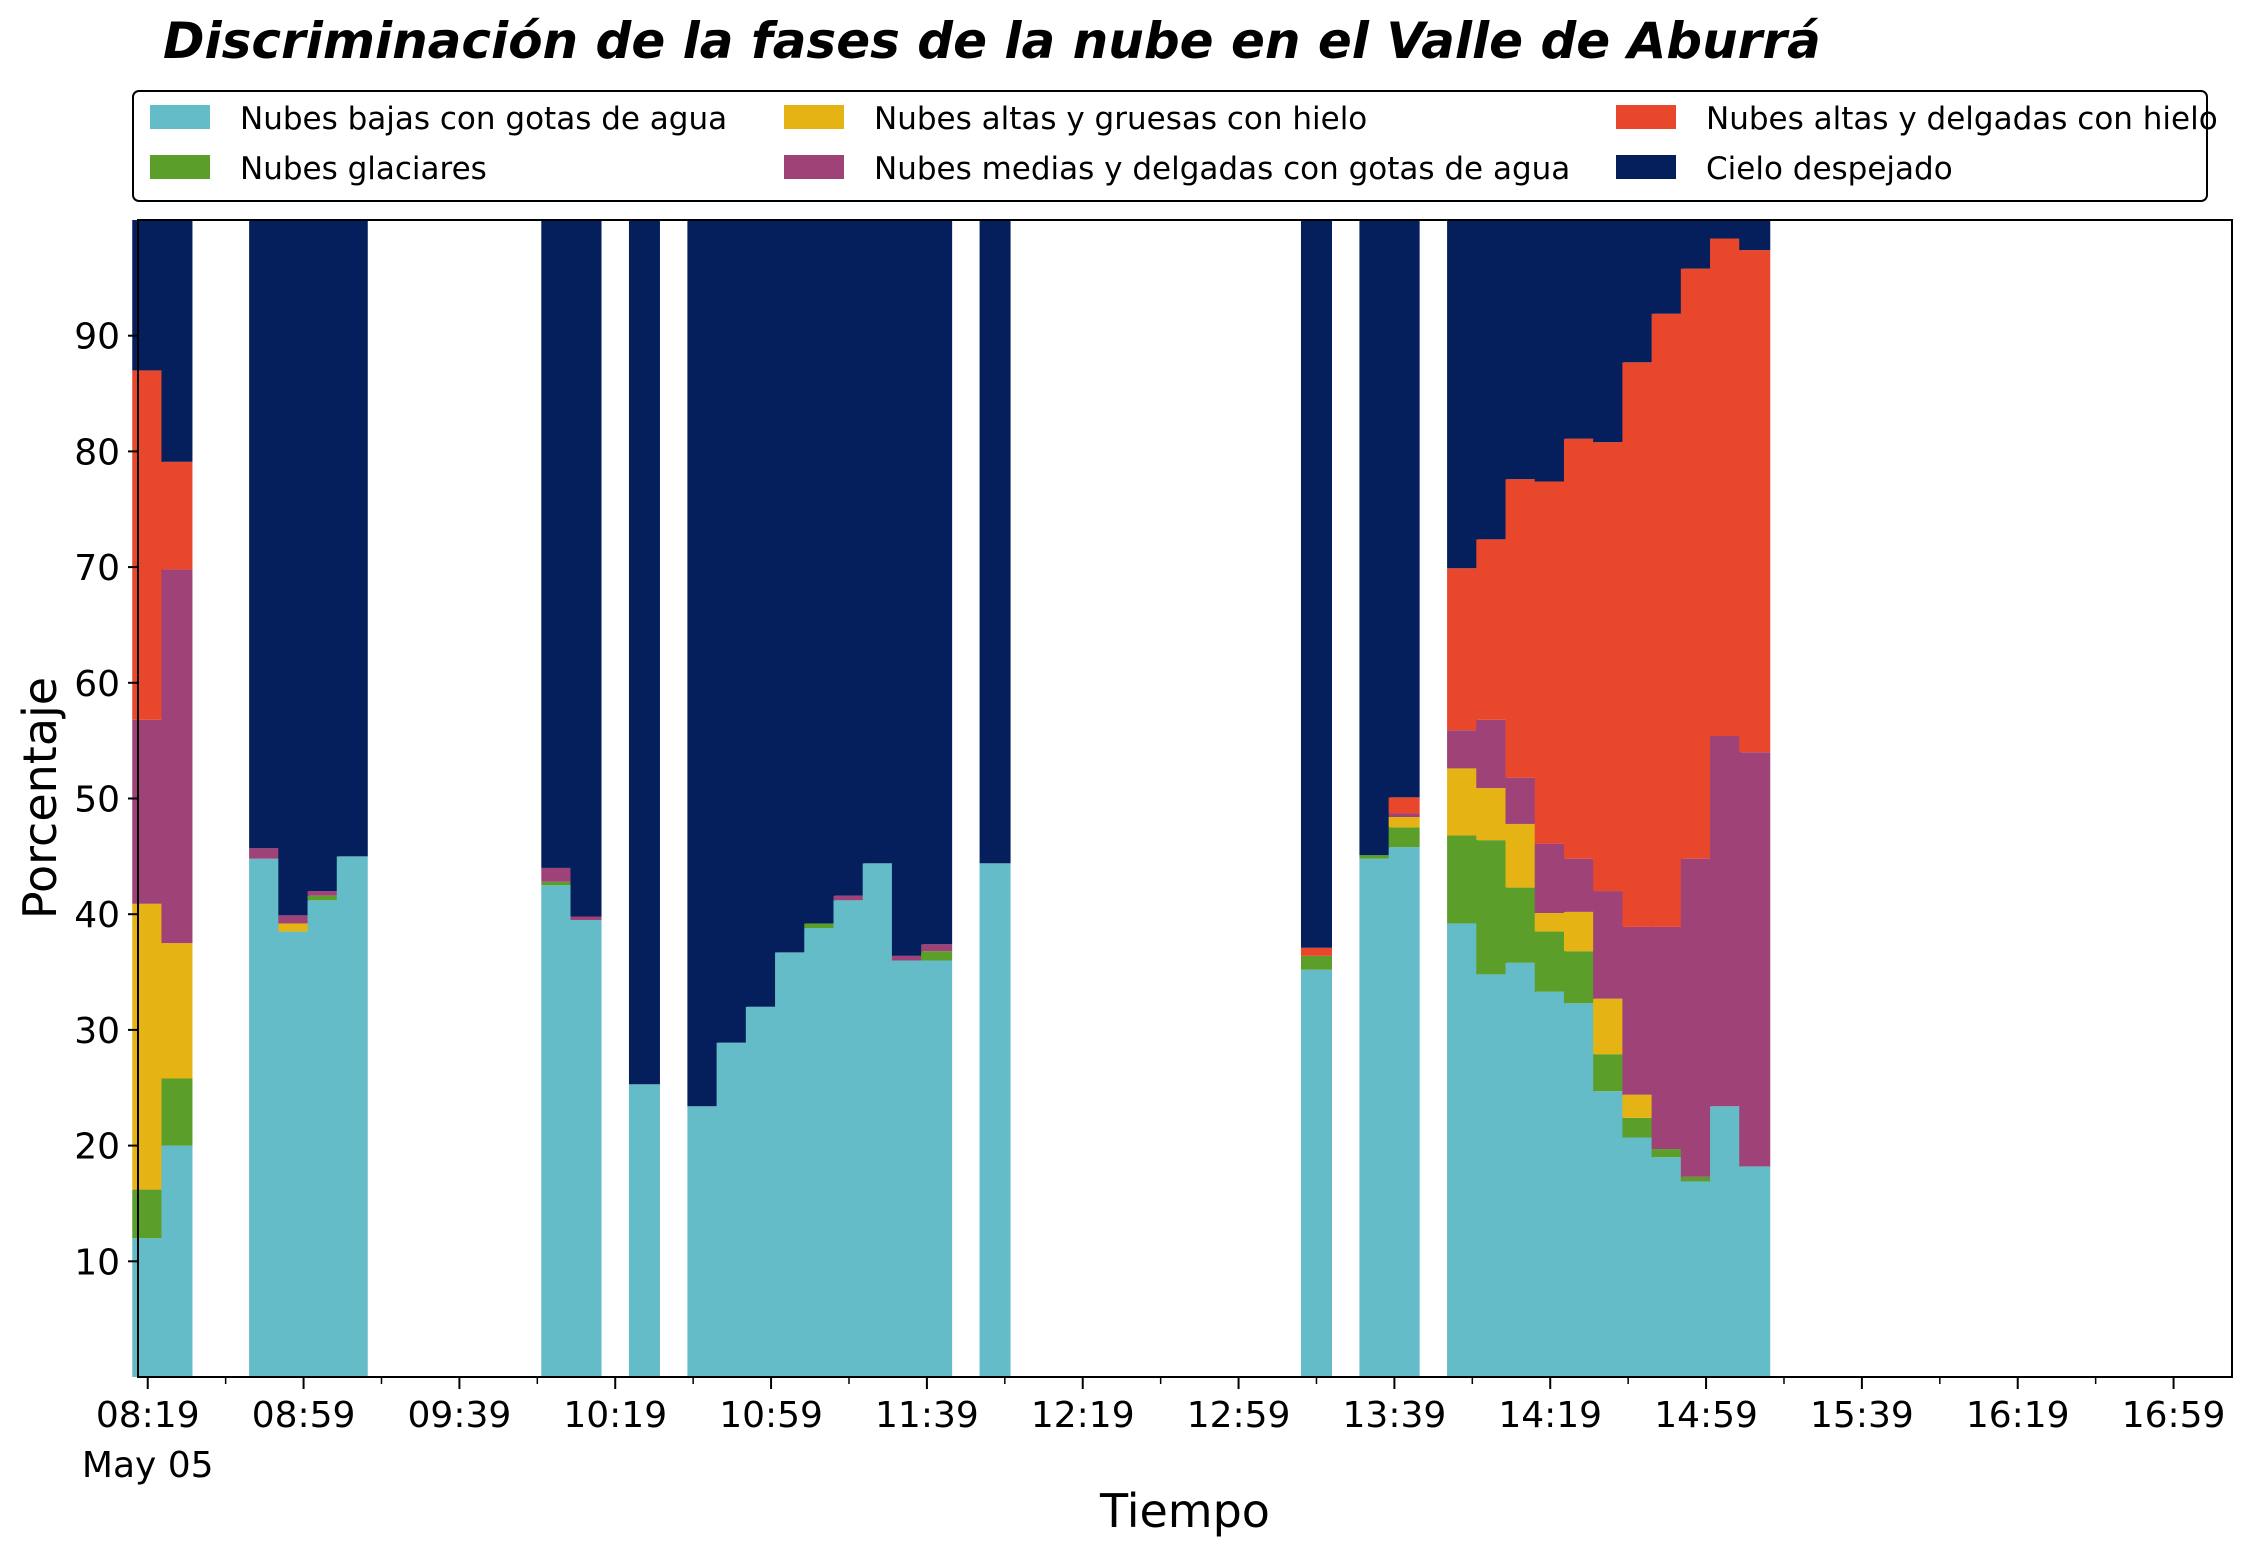 The height and width of the screenshot is (1559, 2244). I want to click on legend-label-nubes-bajas-con-gotas-de-agua: Nubes bajas con gotas de agua, so click(483, 119).